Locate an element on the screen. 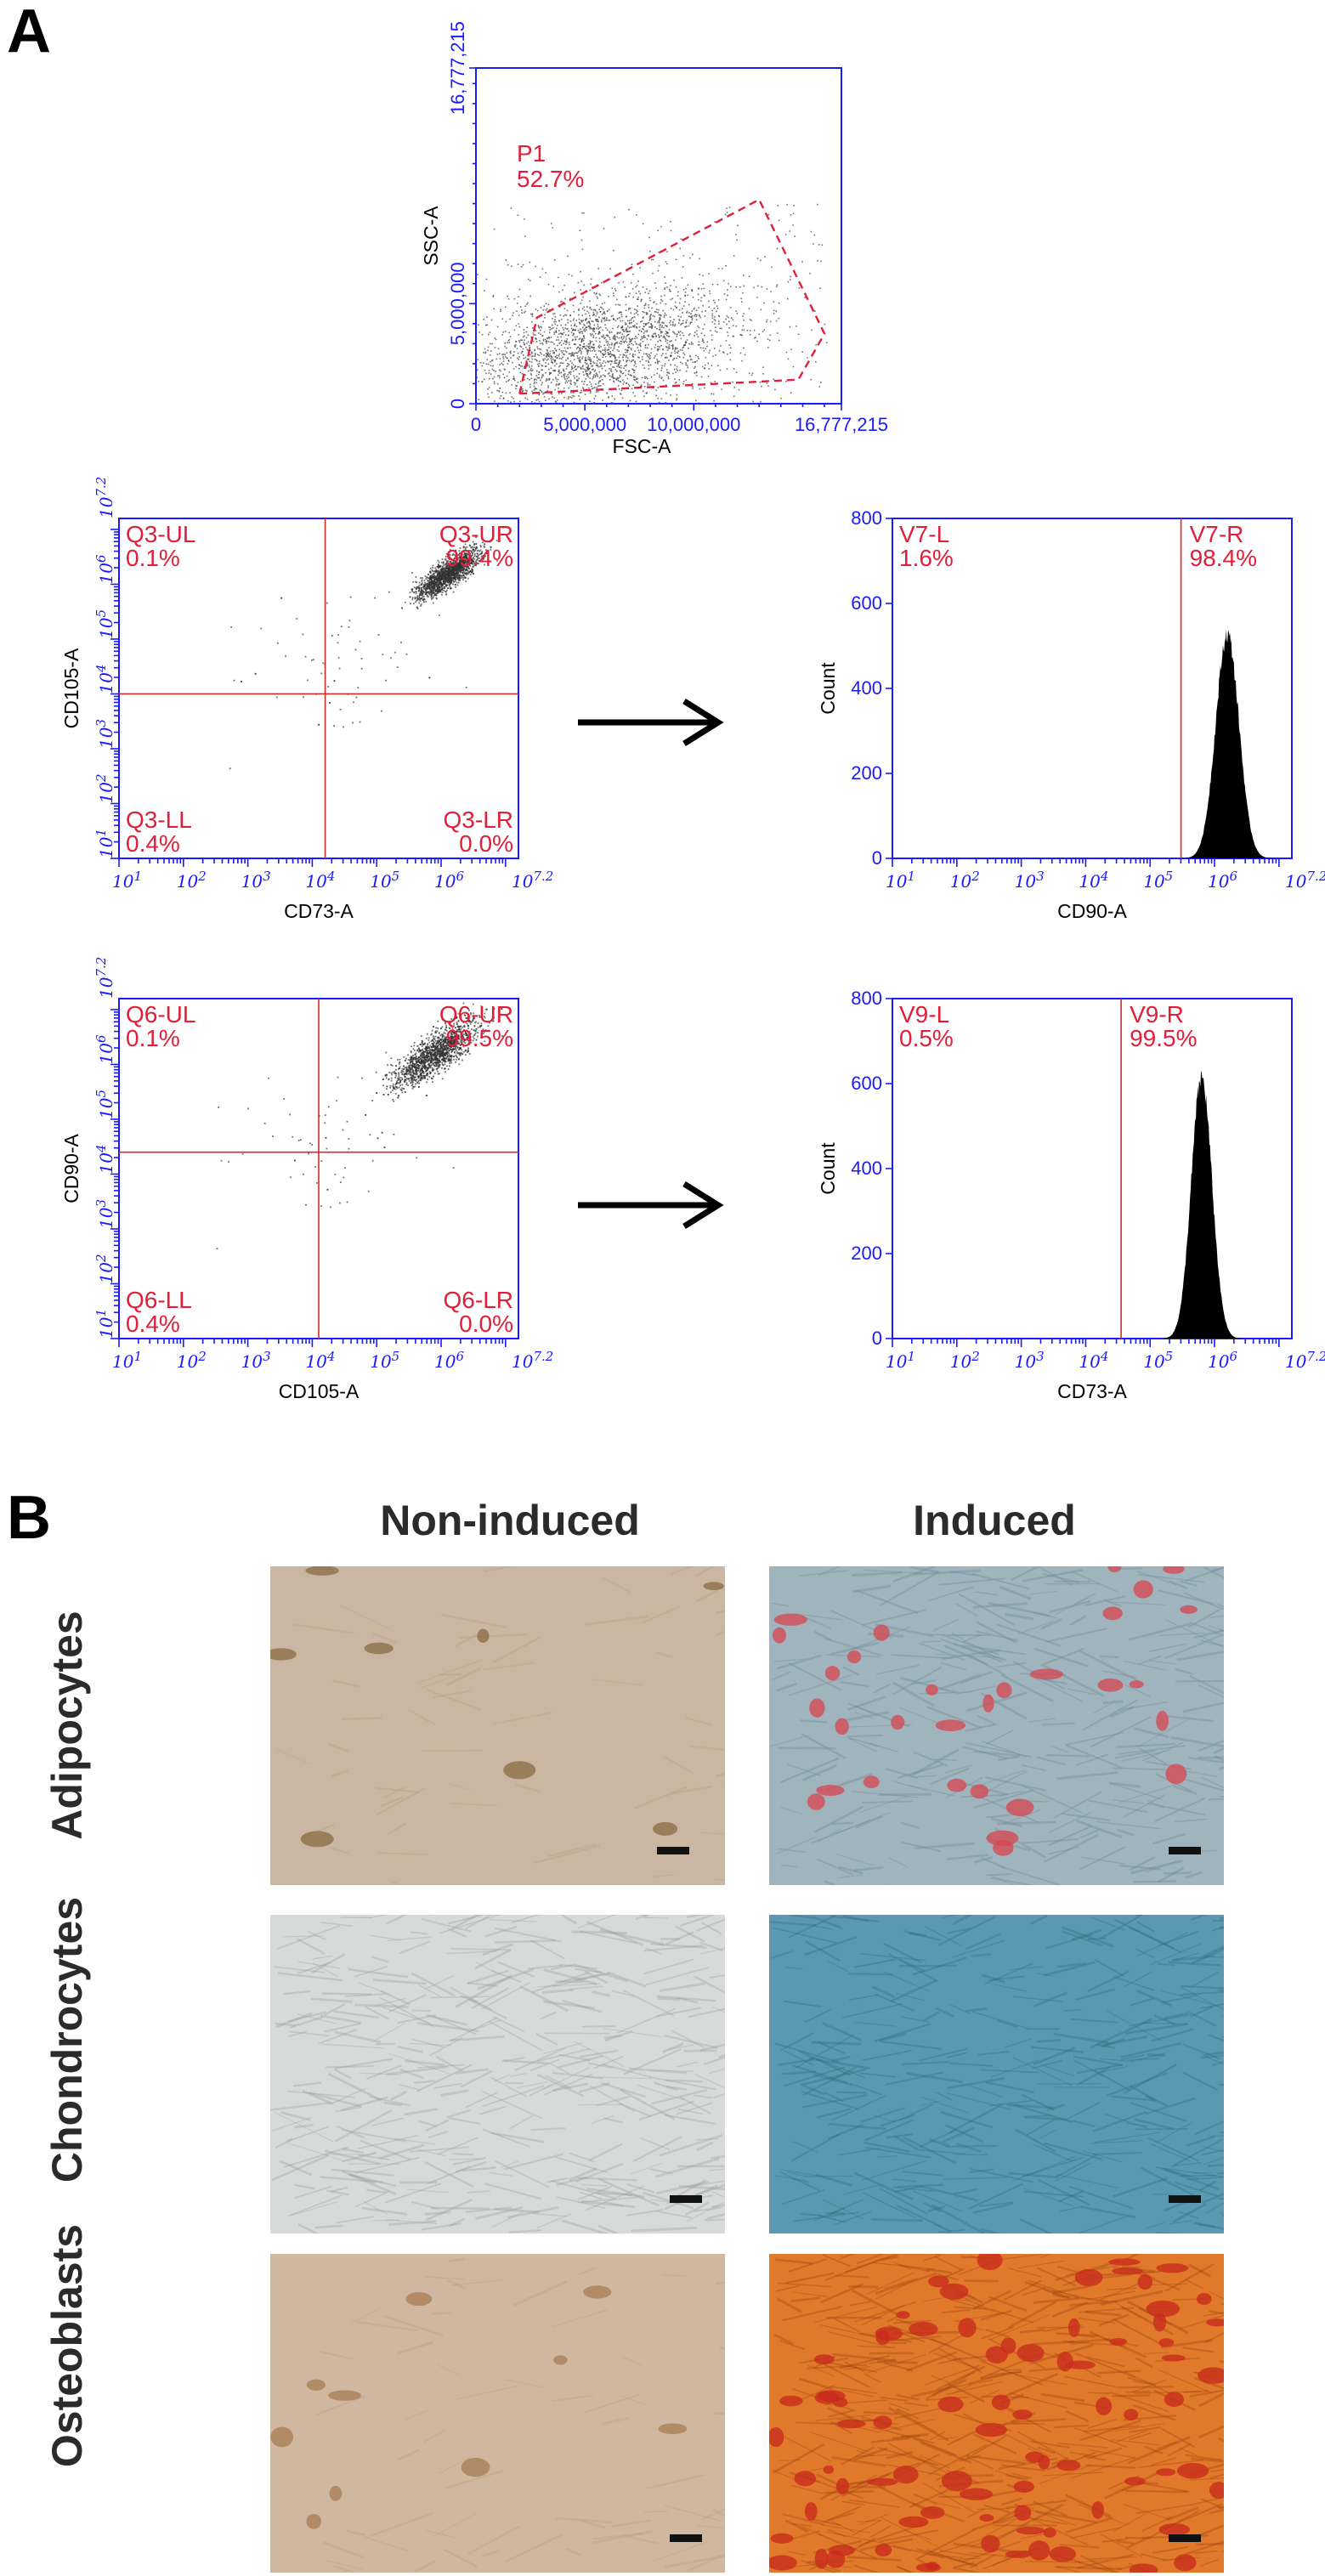  gate-name-label: V7-R is located at coordinates (1217, 534).